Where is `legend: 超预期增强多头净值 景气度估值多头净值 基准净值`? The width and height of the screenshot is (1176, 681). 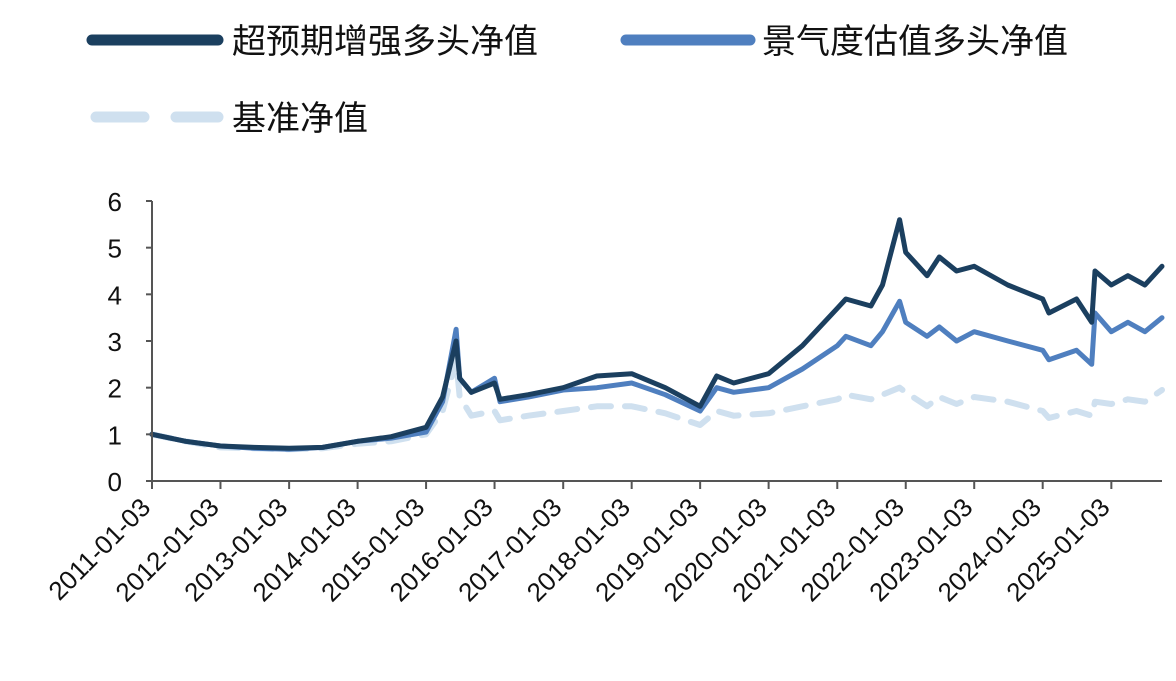 legend: 超预期增强多头净值 景气度估值多头净值 基准净值 is located at coordinates (577, 80).